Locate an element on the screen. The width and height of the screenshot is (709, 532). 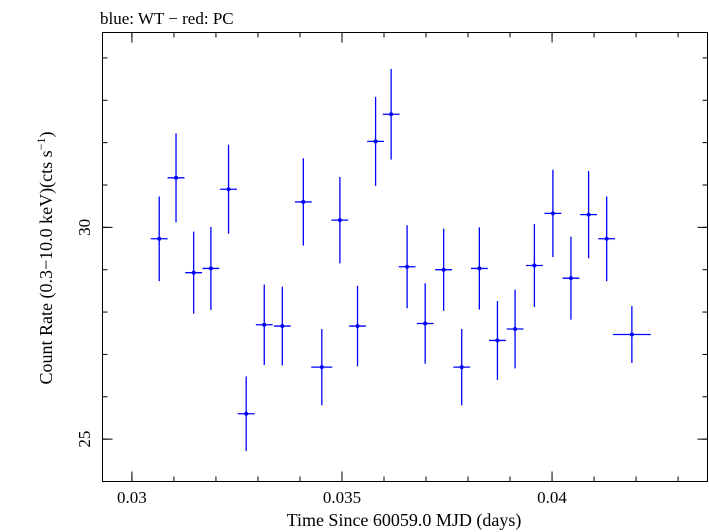
x-tick-labels: 0.03 0.035 0.04 is located at coordinates (342, 497).